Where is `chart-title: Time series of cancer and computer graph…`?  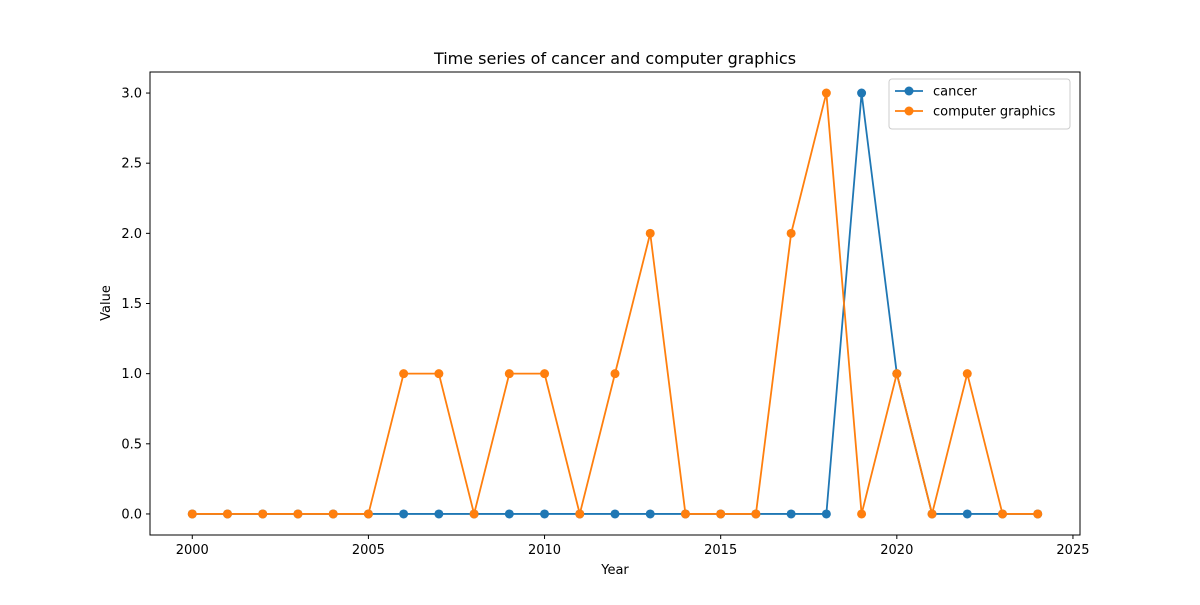 chart-title: Time series of cancer and computer graph… is located at coordinates (614, 58).